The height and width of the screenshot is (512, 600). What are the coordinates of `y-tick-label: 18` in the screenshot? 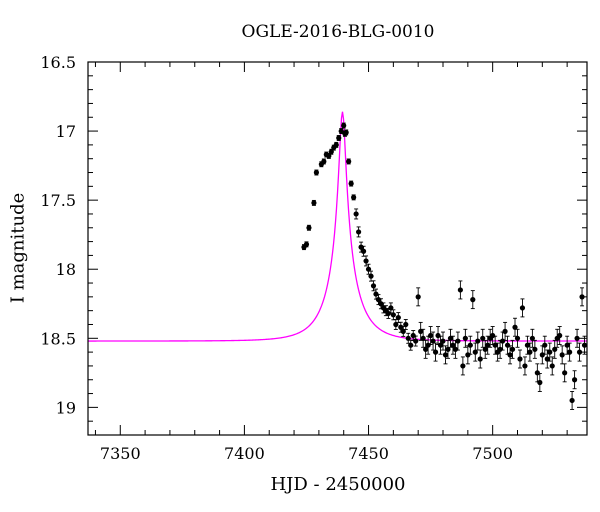 It's located at (66, 269).